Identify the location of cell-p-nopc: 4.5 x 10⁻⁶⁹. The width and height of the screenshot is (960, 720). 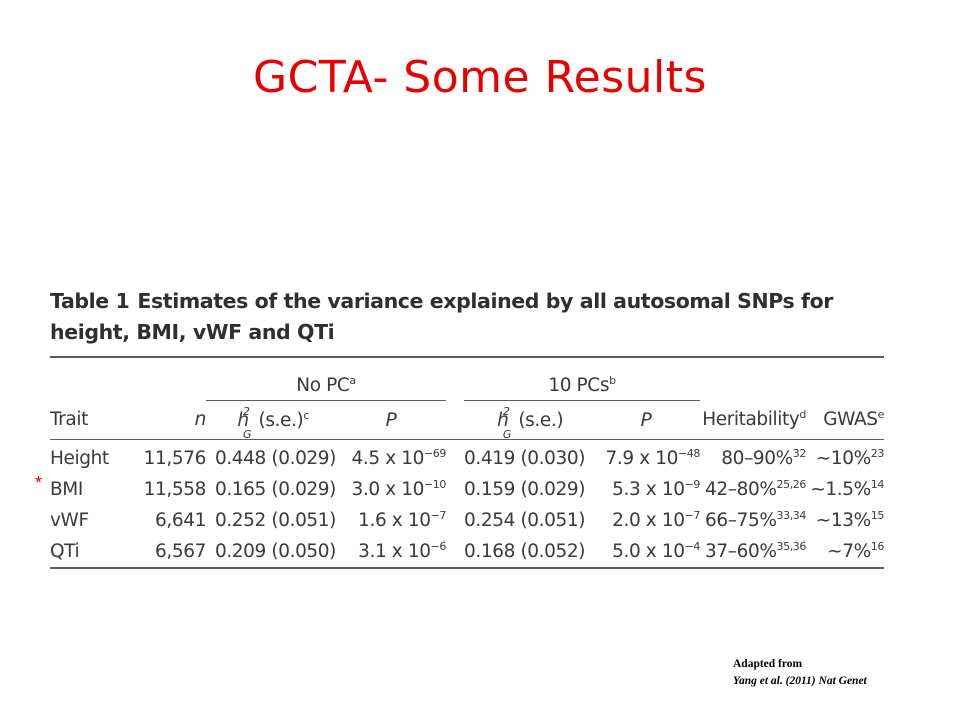
(399, 458).